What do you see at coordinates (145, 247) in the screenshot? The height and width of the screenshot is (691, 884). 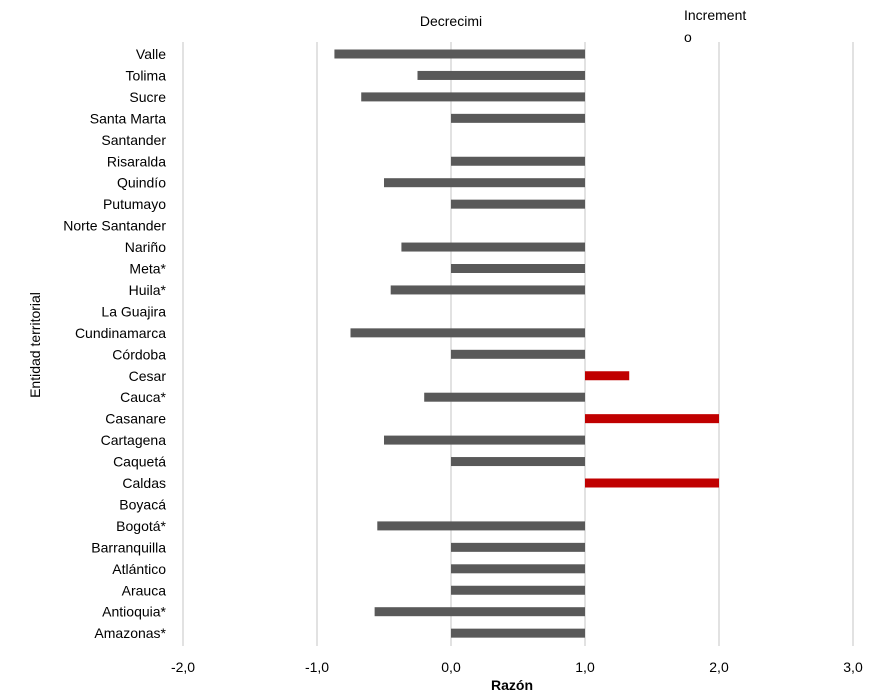 I see `category-label: Nariño` at bounding box center [145, 247].